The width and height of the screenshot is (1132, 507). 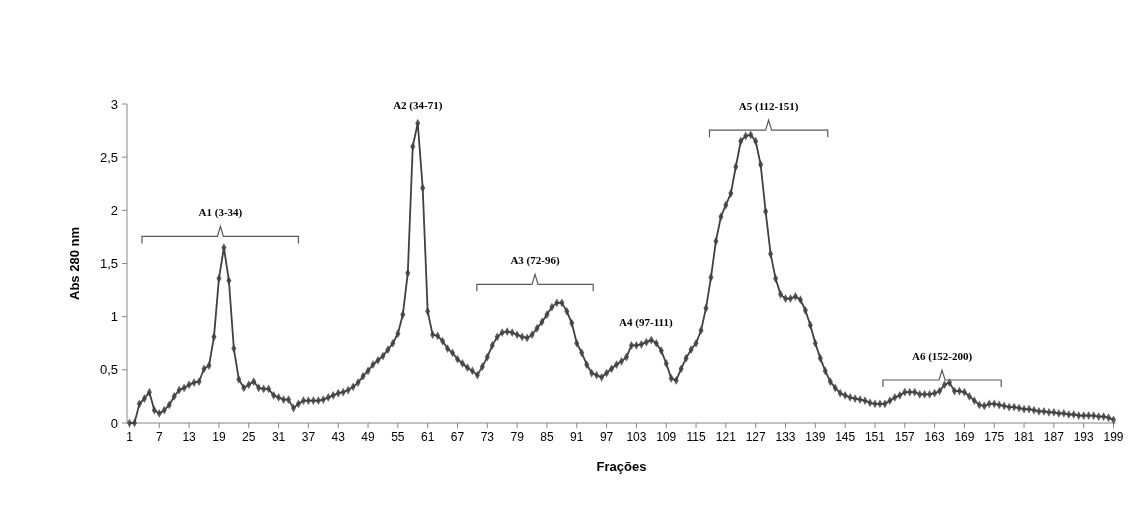 I want to click on x-tick-label: 103, so click(x=636, y=437).